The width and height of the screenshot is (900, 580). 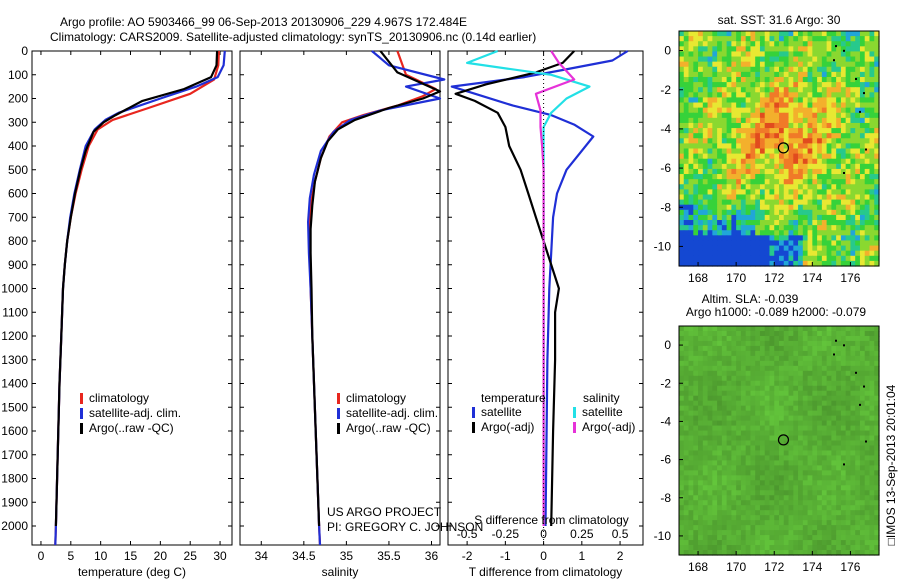 I want to click on annotation-pi: PI: GREGORY C. JOHNSON, so click(x=405, y=527).